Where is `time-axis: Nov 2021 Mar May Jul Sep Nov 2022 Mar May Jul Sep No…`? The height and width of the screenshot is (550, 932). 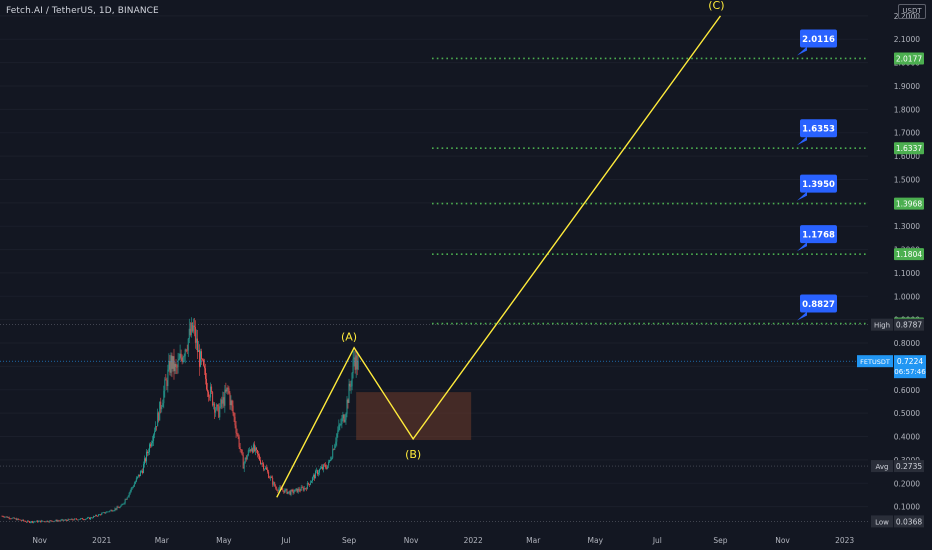 time-axis: Nov 2021 Mar May Jul Sep Nov 2022 Mar May Jul Sep No… is located at coordinates (466, 541).